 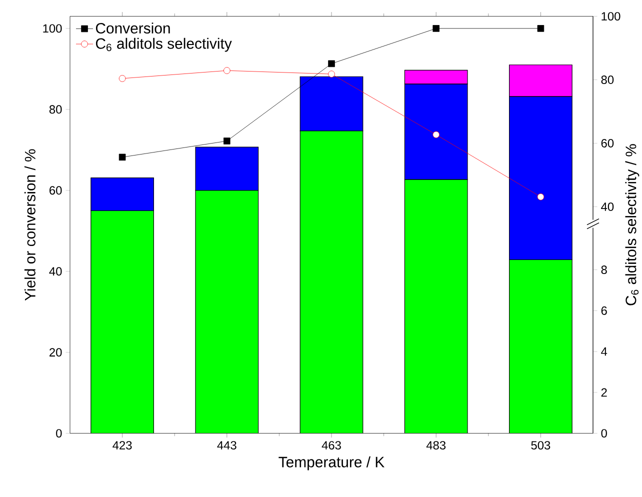 I want to click on legend-label: C$_{6}$ alditols selectivity, so click(x=164, y=45).